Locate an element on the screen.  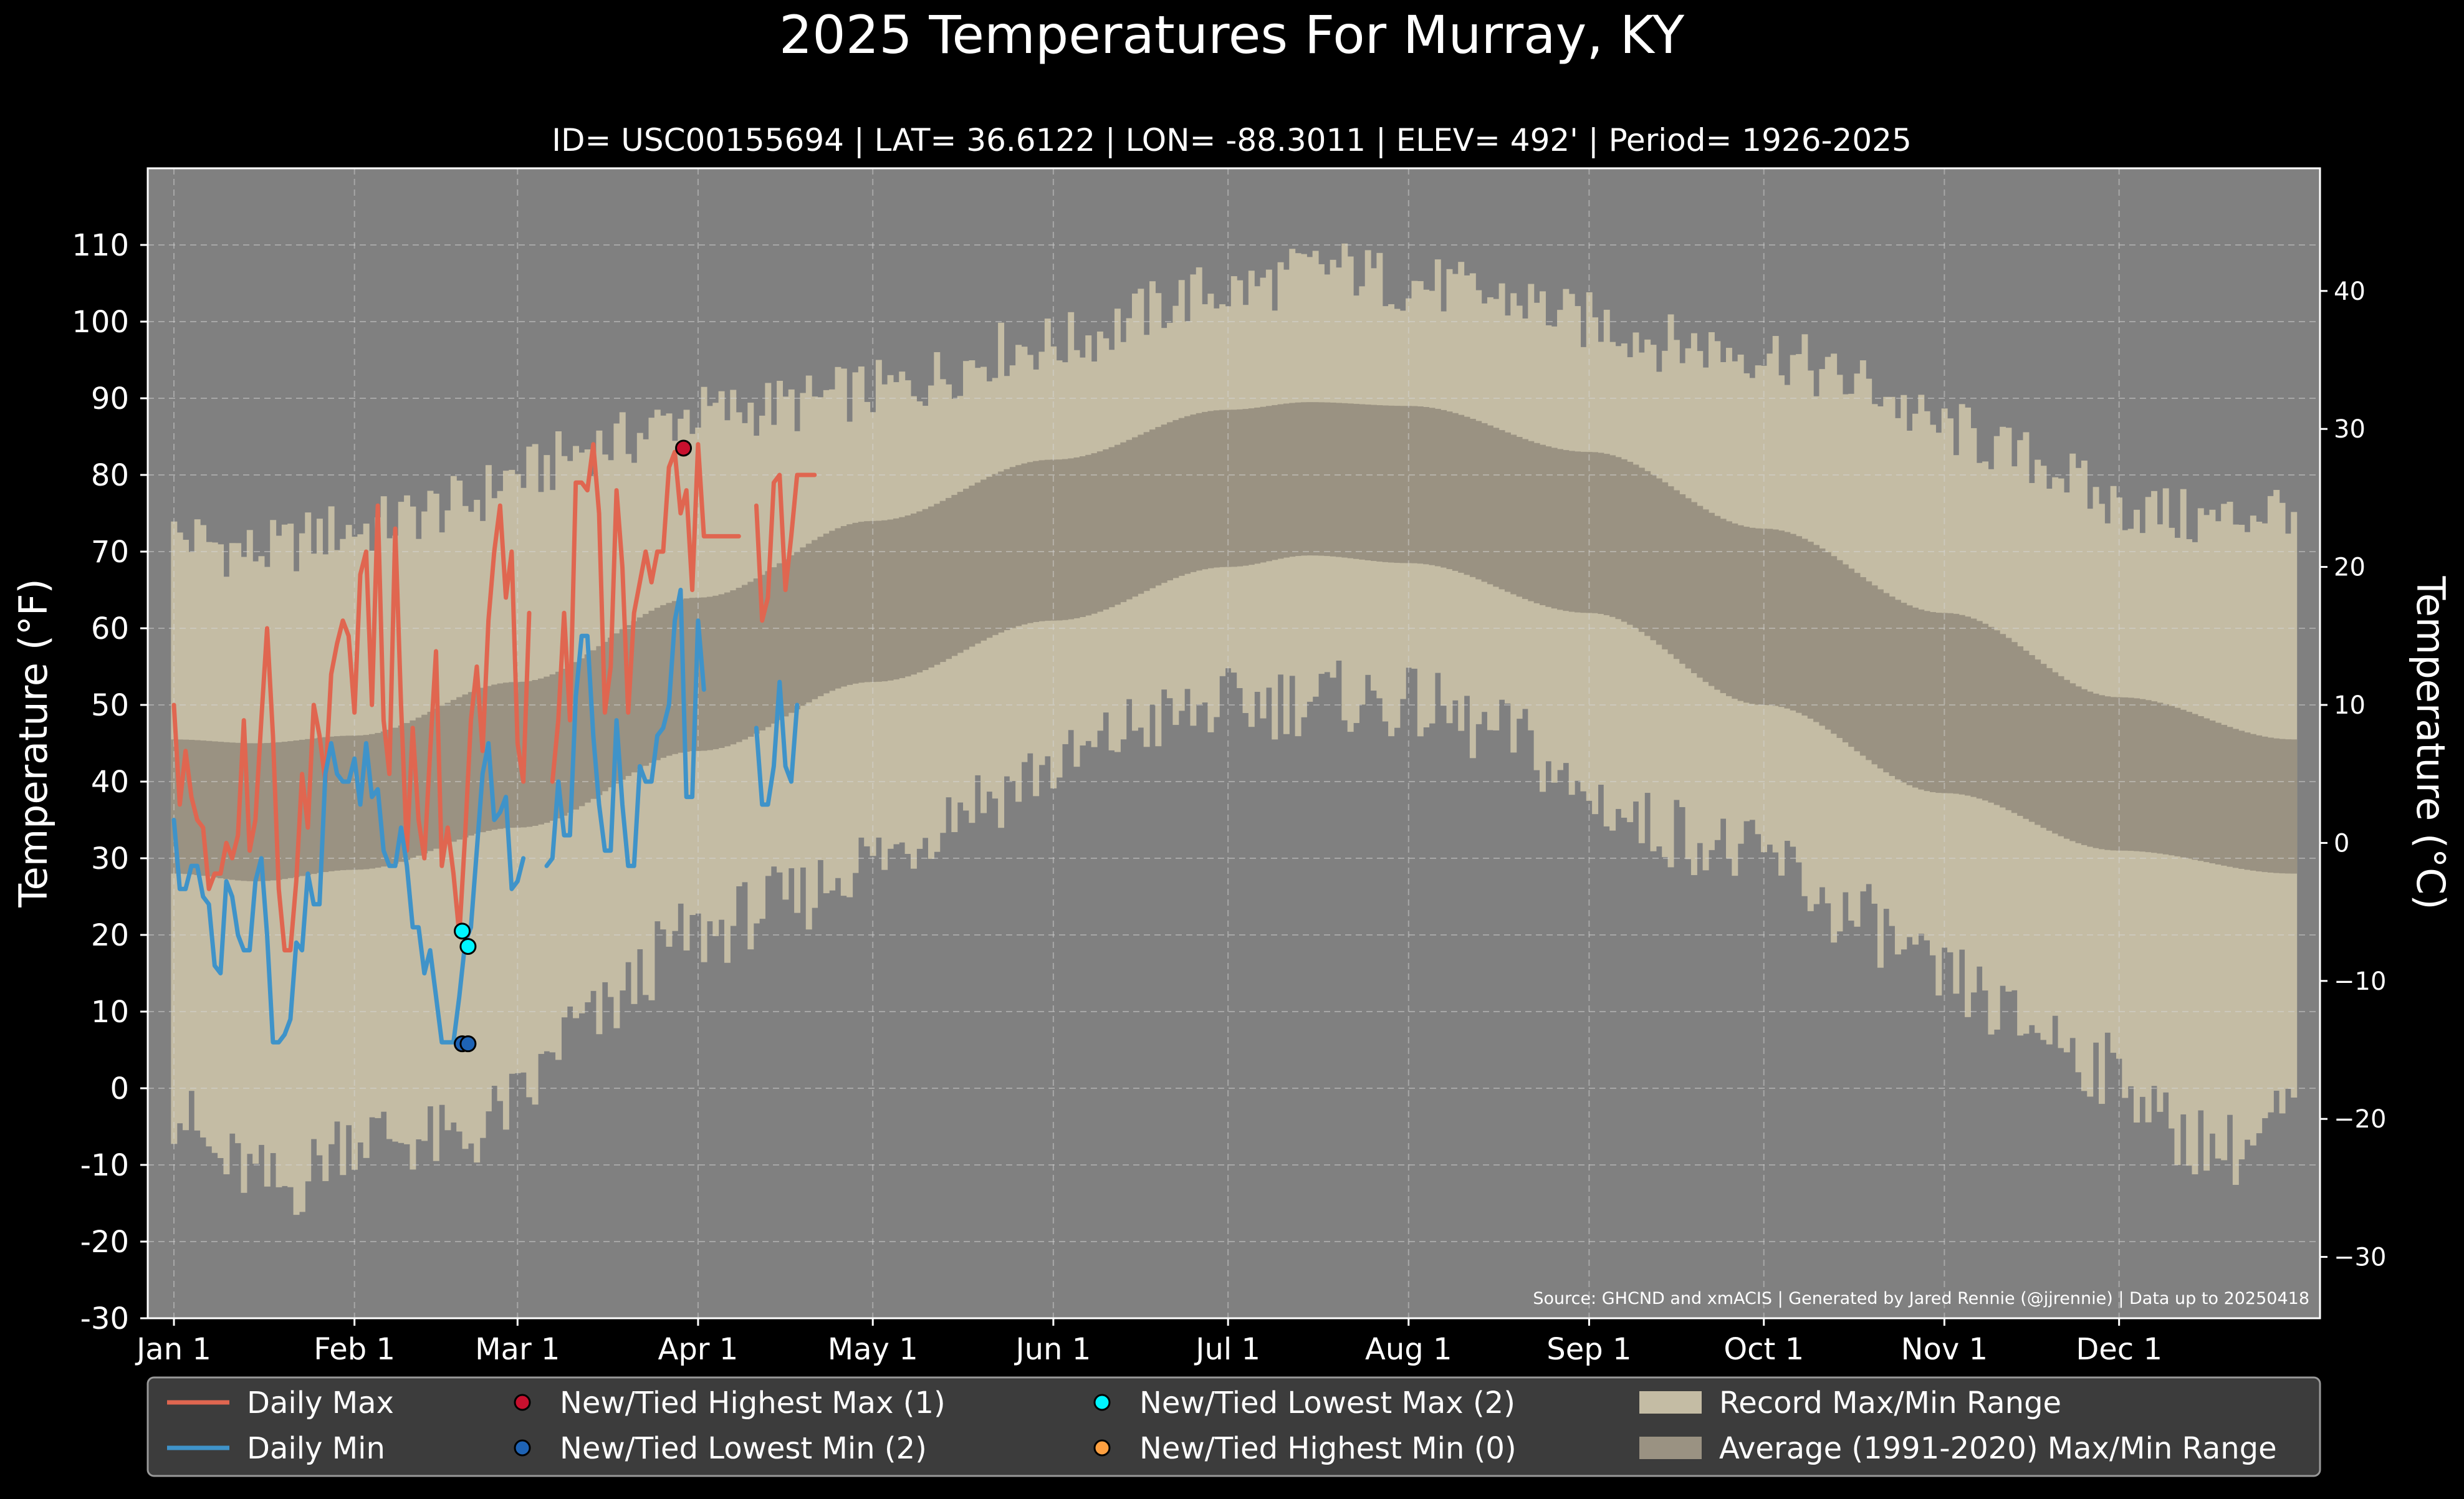
series-daily-max is located at coordinates (494, 697).